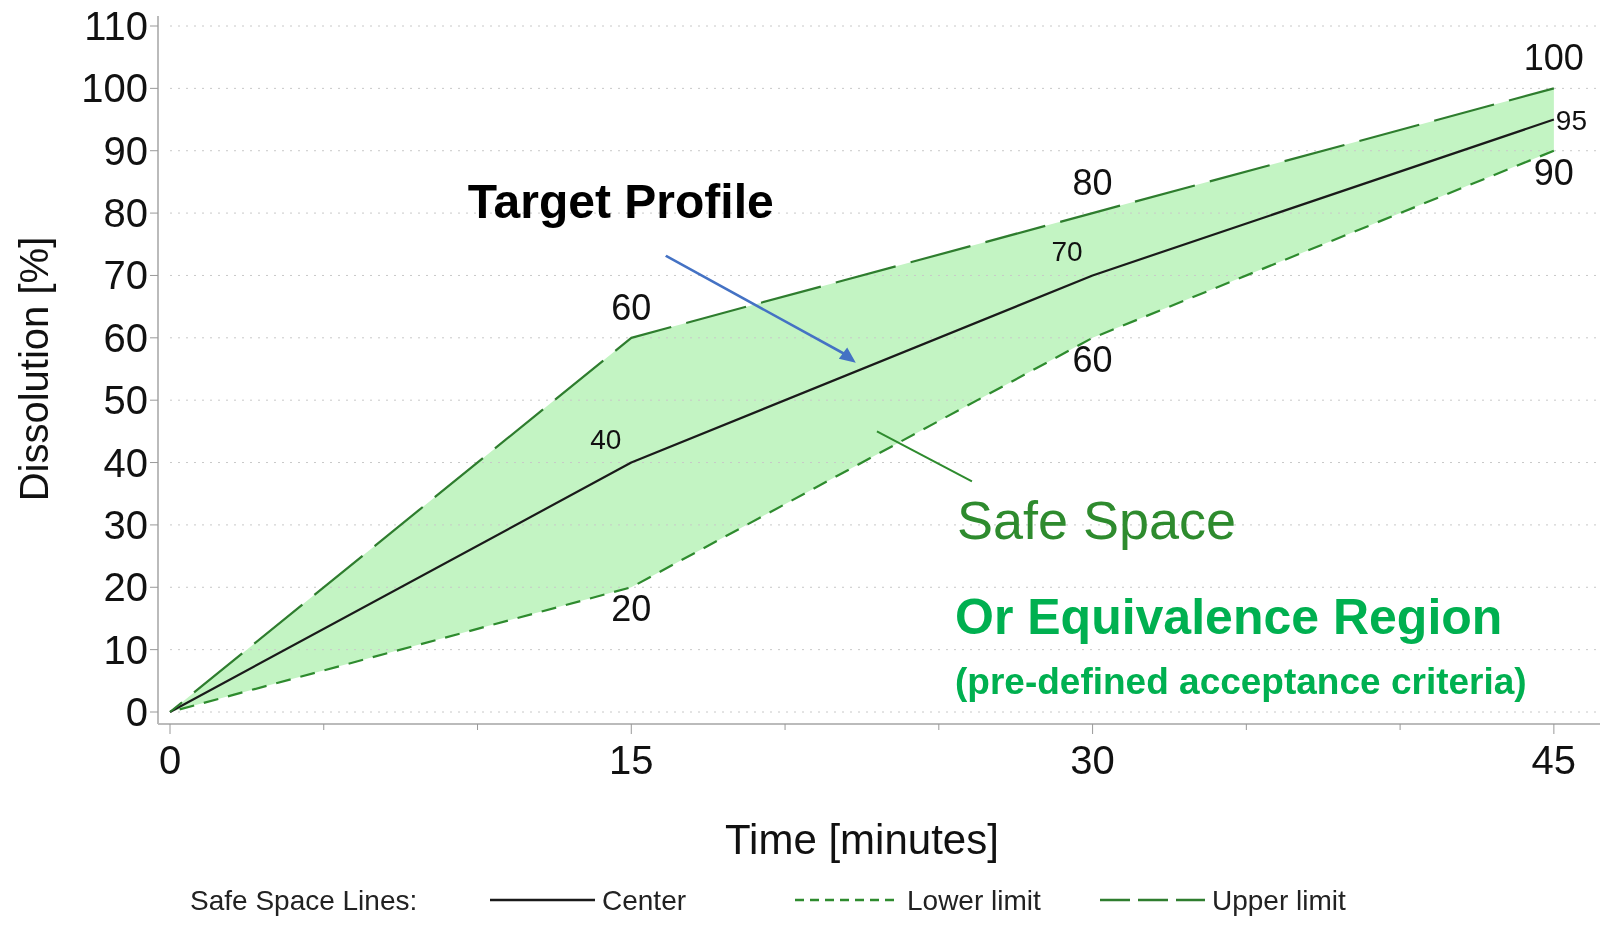 This screenshot has height=928, width=1601. Describe the element at coordinates (644, 900) in the screenshot. I see `legend-label: Center` at that location.